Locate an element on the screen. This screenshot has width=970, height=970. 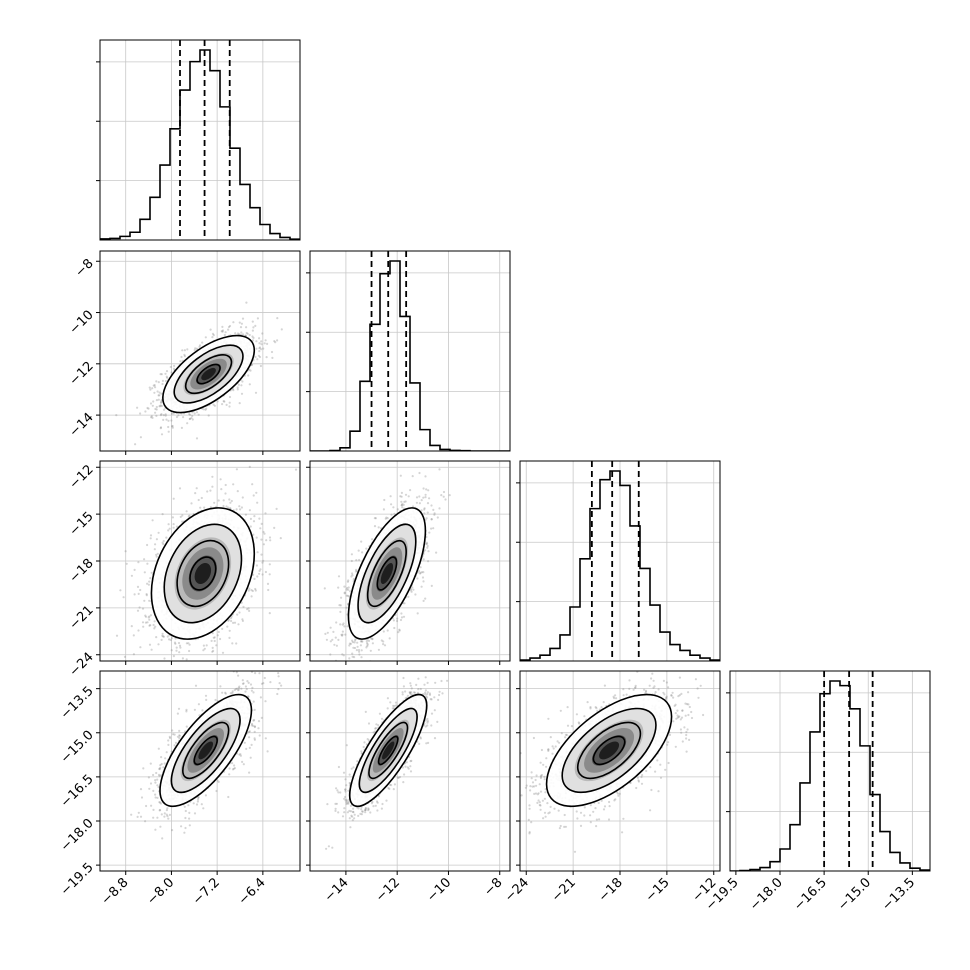
x-tick-label: −24 is located at coordinates (517, 890).